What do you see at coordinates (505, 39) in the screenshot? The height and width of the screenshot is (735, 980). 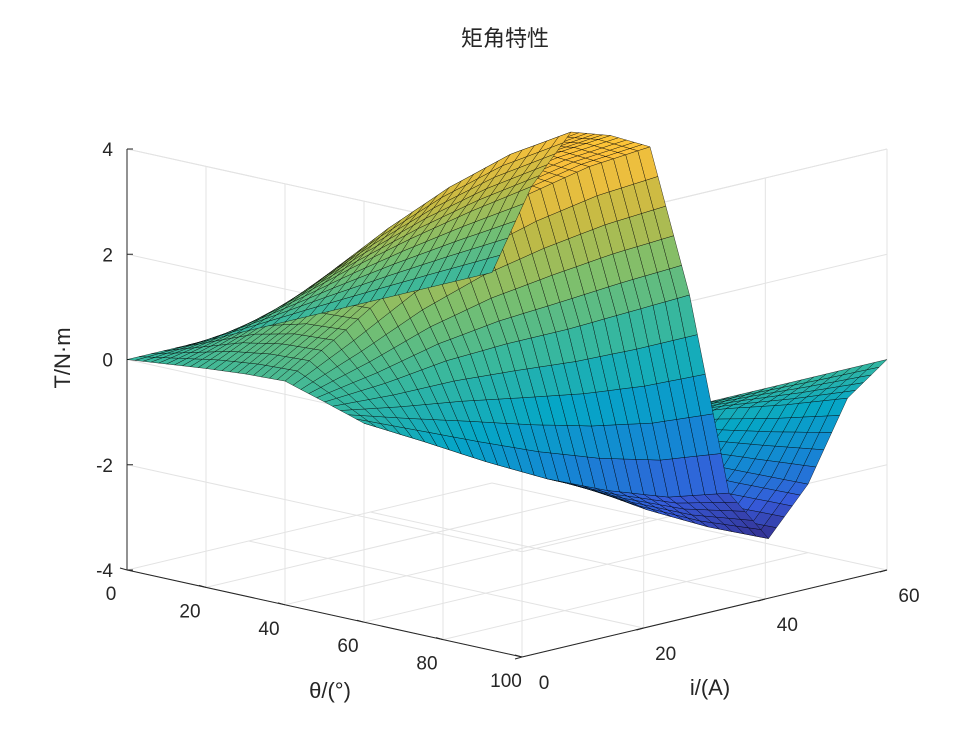 I see `chart-title: 矩角特性` at bounding box center [505, 39].